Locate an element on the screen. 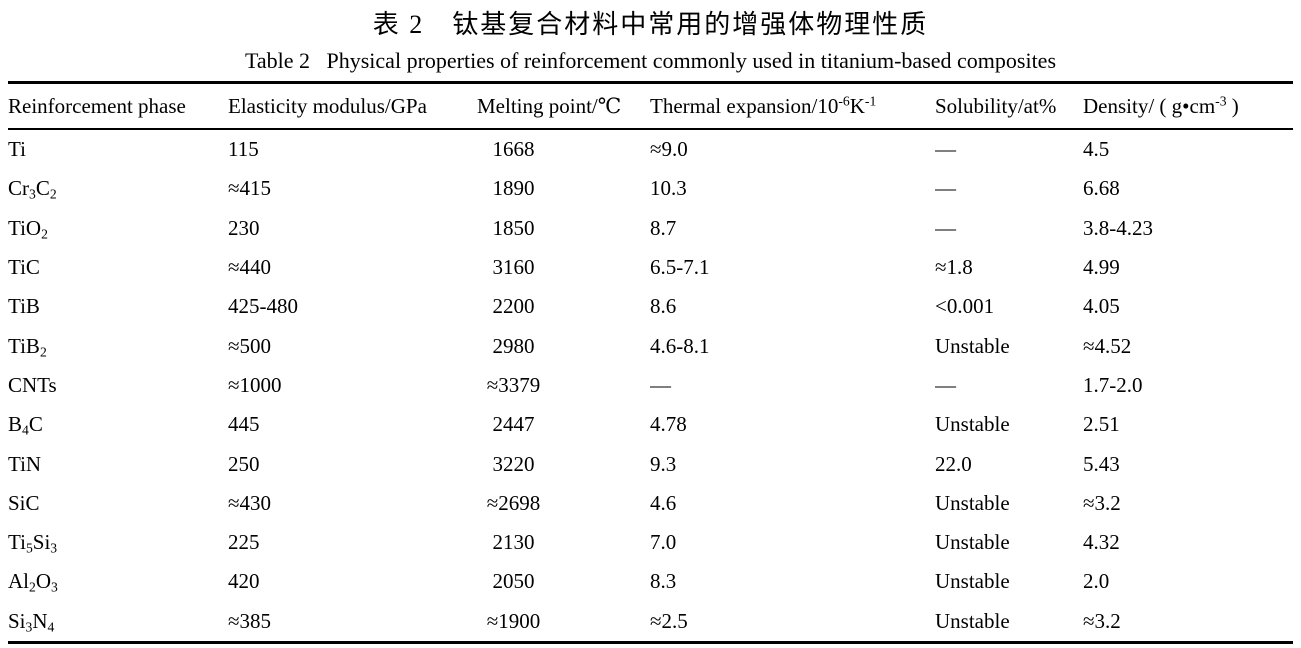  table-row: Al2O3 420 2050 8.3 Unstable 2.0 is located at coordinates (650, 581).